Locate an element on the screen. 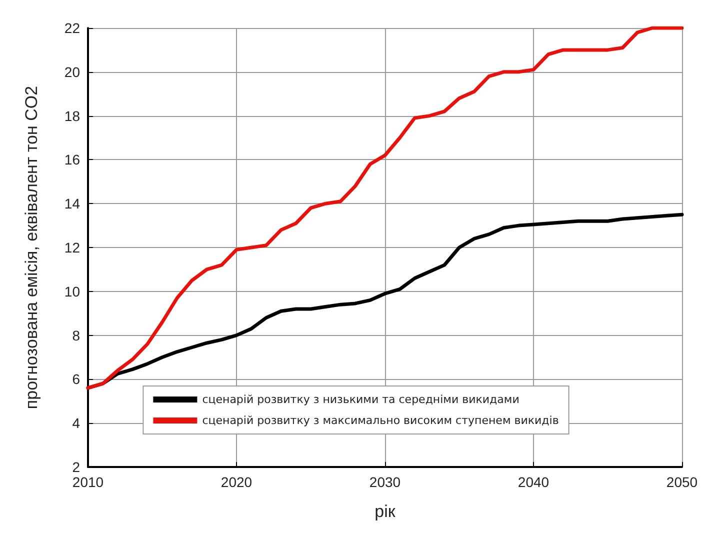 The height and width of the screenshot is (540, 712). y-tick-label: 14 is located at coordinates (72, 204).